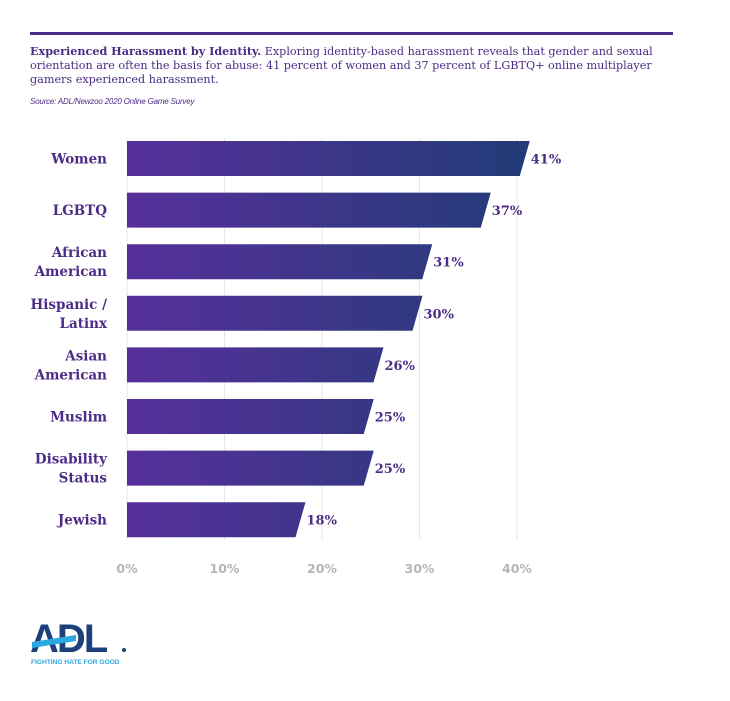 Image resolution: width=730 pixels, height=701 pixels. Describe the element at coordinates (225, 568) in the screenshot. I see `x-tick-label: 10%` at that location.